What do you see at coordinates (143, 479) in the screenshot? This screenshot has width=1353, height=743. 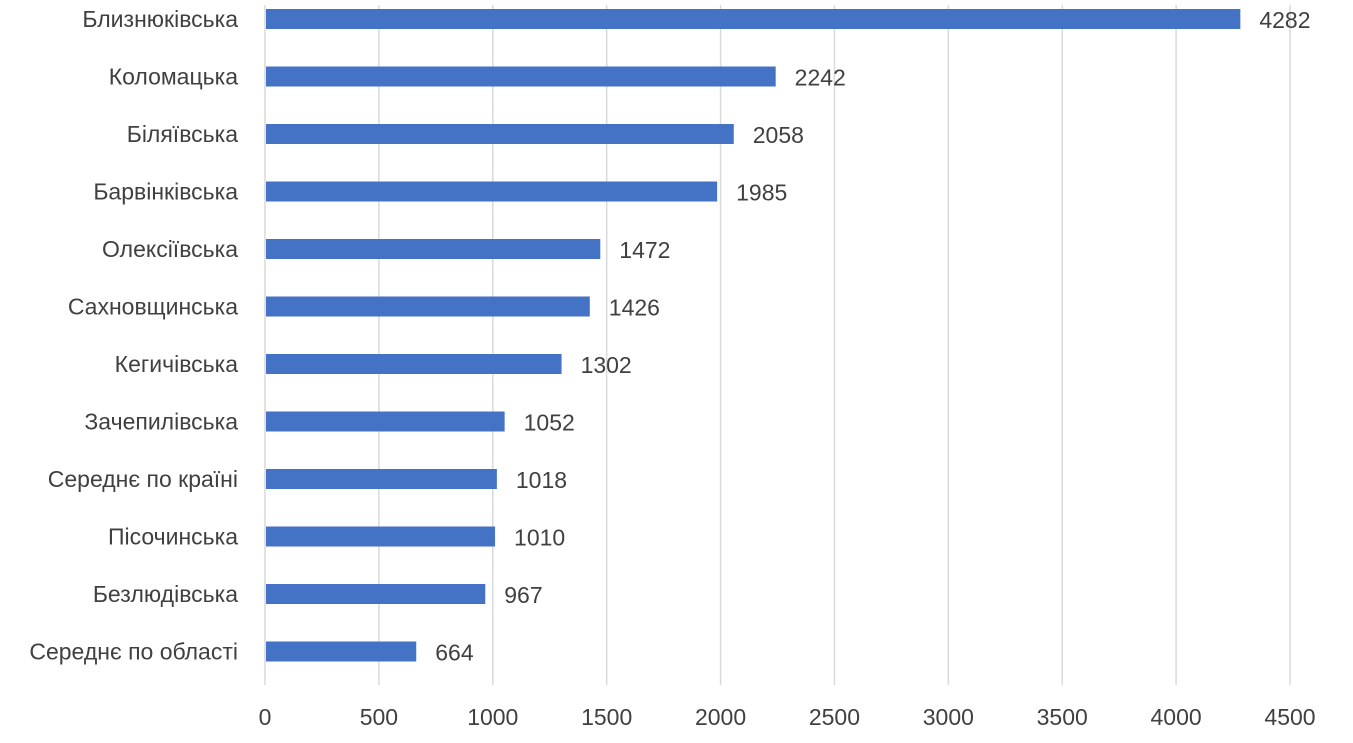 I see `category-label: Середнє по країні` at bounding box center [143, 479].